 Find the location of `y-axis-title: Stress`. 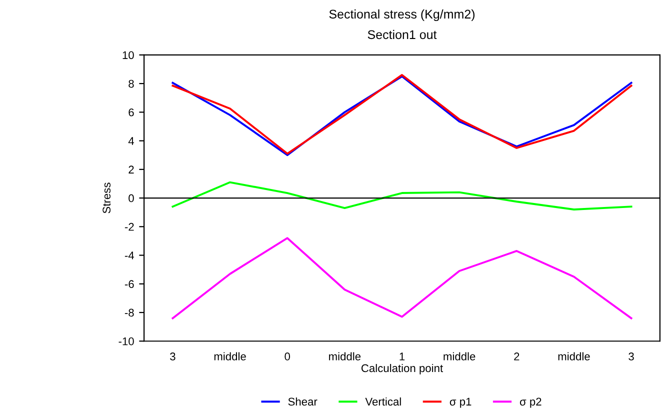

y-axis-title: Stress is located at coordinates (106, 198).